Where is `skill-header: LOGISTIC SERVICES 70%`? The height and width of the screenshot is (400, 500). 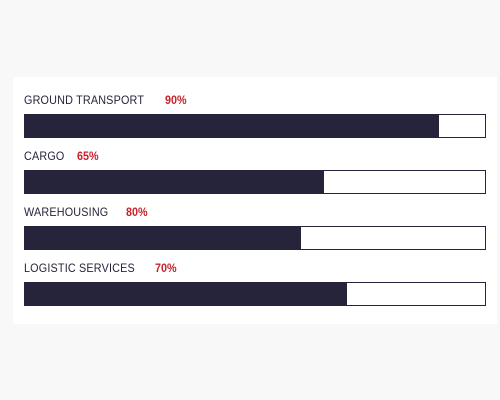
skill-header: LOGISTIC SERVICES 70% is located at coordinates (255, 268).